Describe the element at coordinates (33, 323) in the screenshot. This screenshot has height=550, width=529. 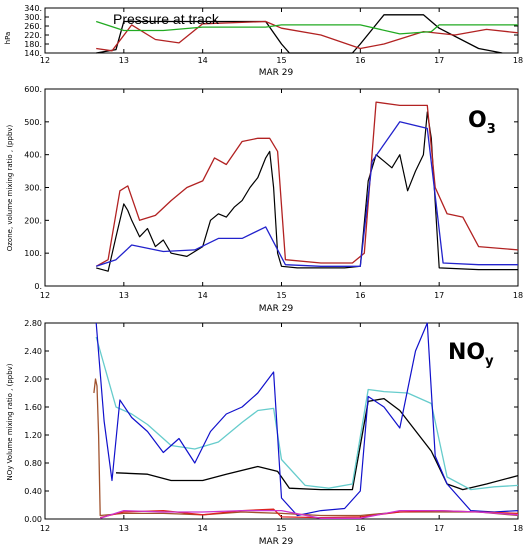
I see `y-tick-label: 2.80` at that location.